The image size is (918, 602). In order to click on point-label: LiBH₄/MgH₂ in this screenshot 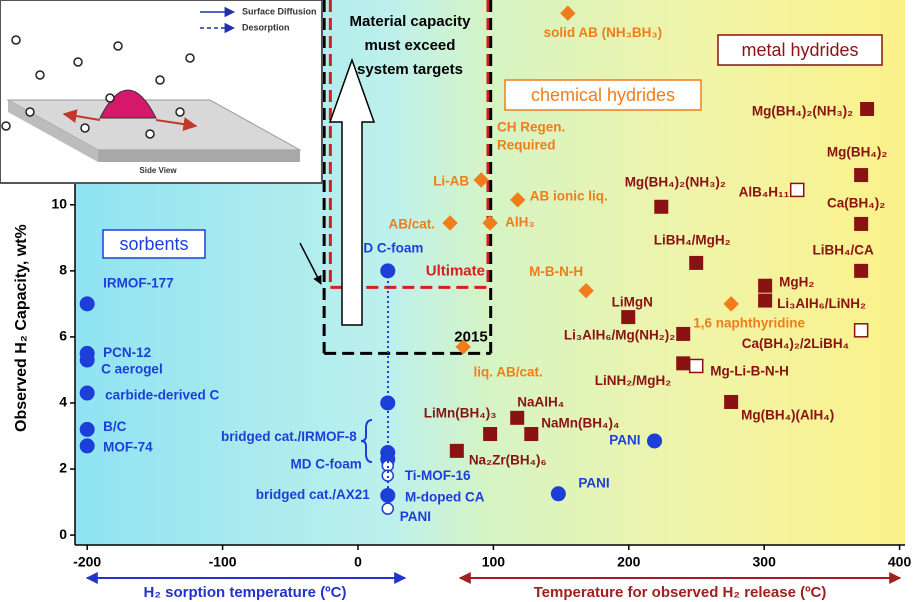, I will do `click(692, 239)`.